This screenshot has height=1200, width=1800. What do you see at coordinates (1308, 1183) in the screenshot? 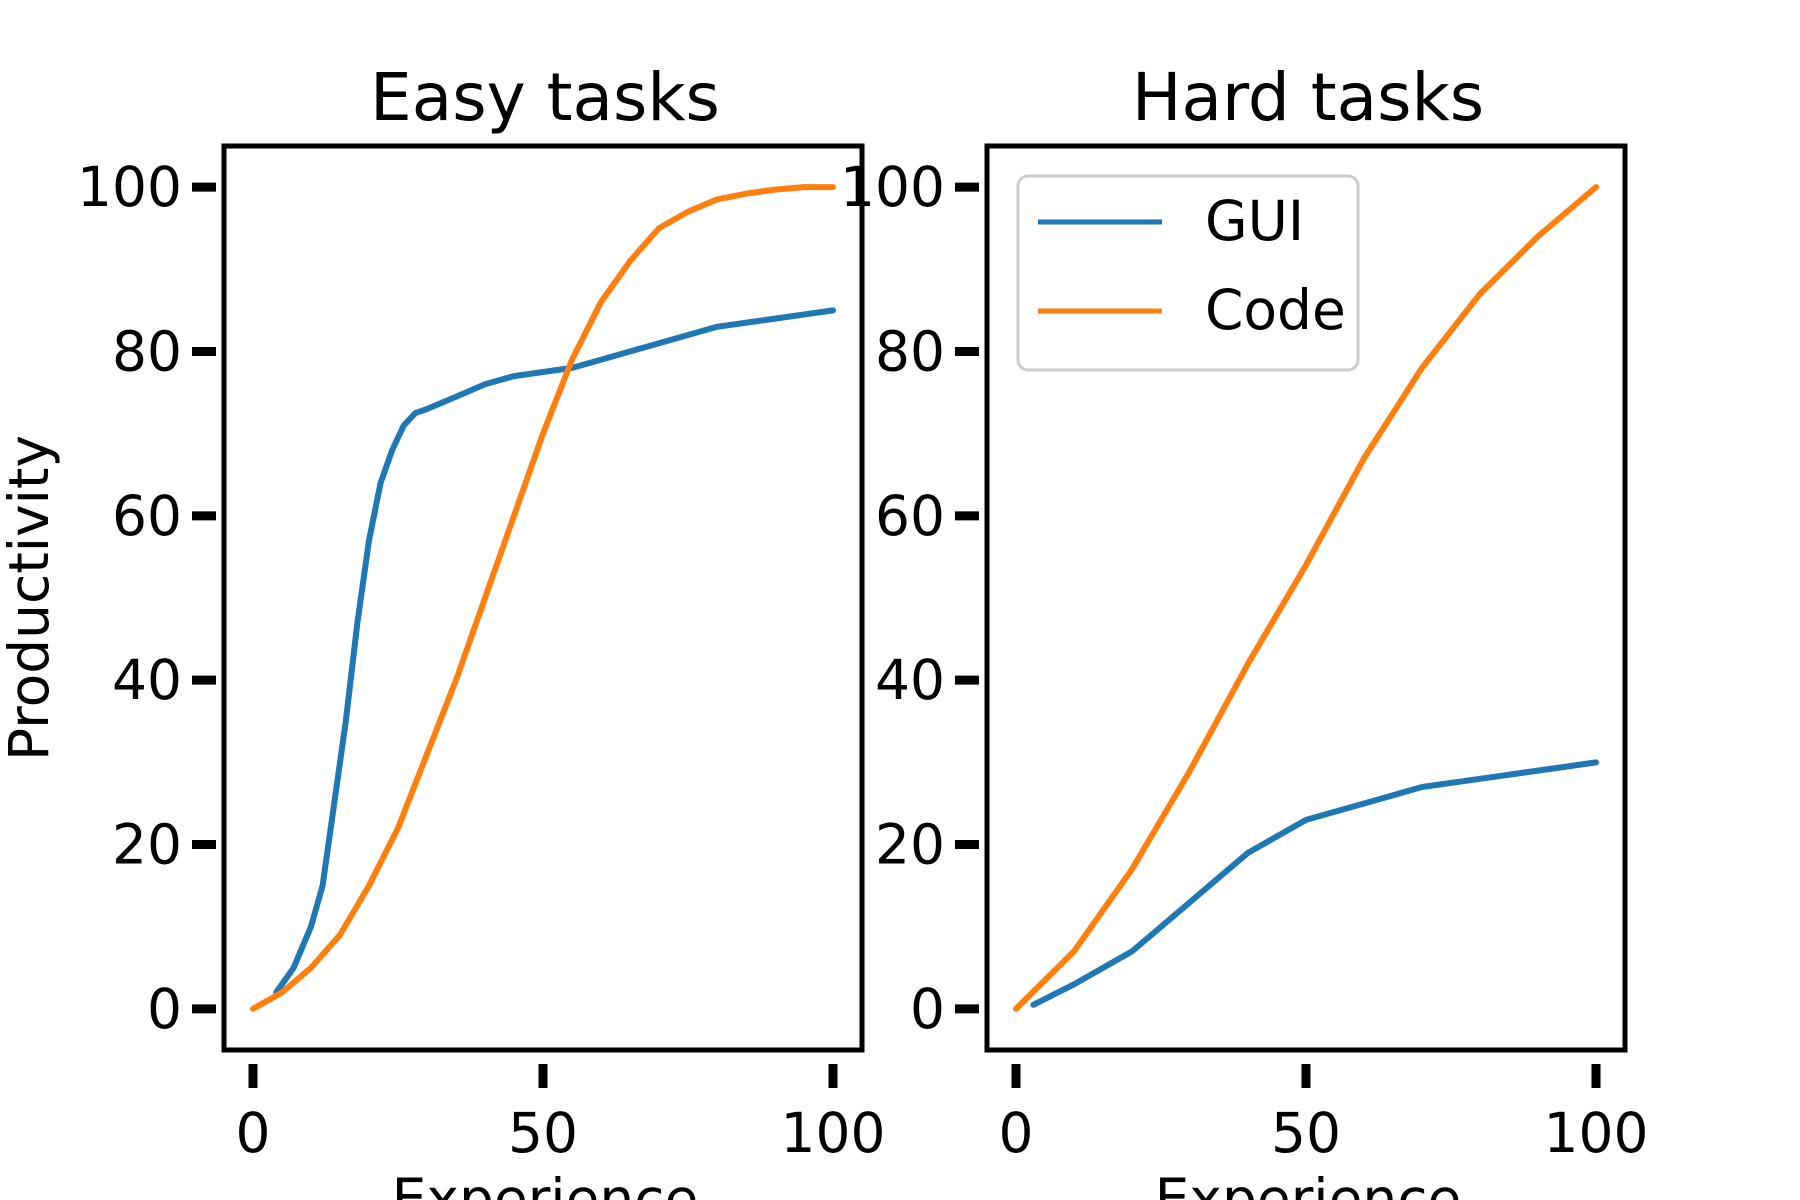
I see `xlabel-hard: Experience` at bounding box center [1308, 1183].